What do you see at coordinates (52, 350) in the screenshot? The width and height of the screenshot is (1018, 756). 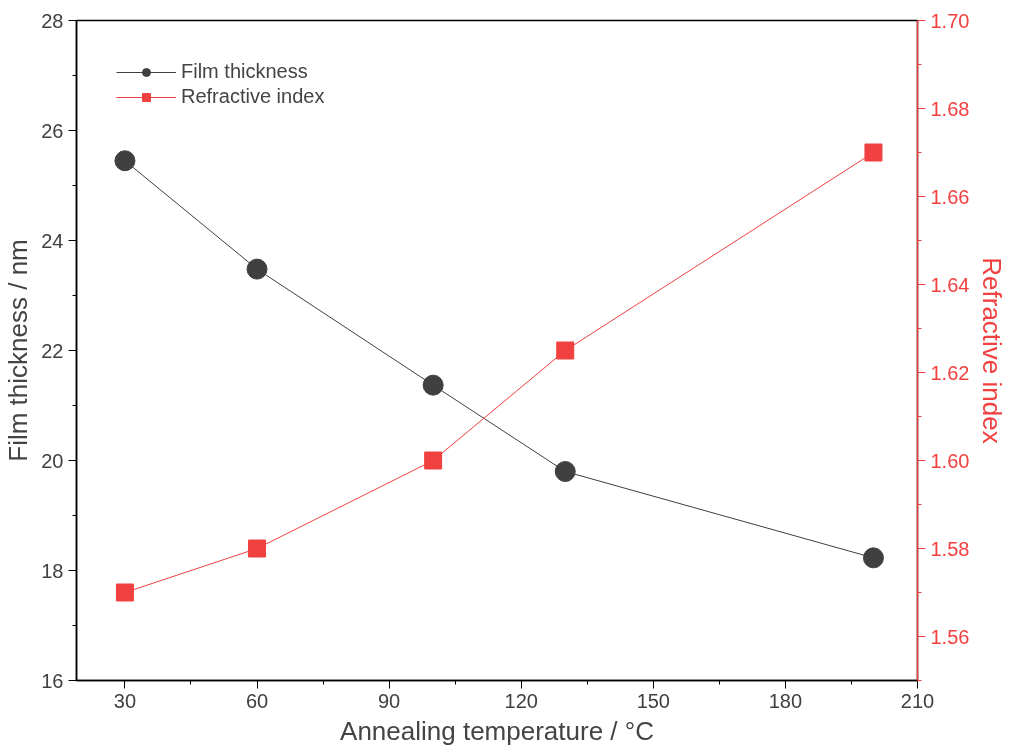 I see `y-tick-label: 22` at bounding box center [52, 350].